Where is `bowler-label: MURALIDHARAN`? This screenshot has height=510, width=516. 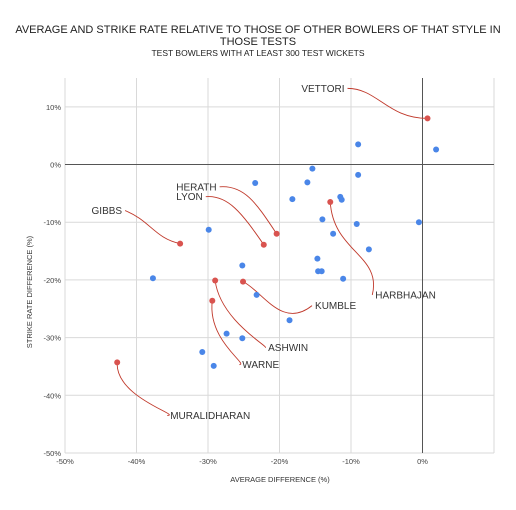 bowler-label: MURALIDHARAN is located at coordinates (210, 416).